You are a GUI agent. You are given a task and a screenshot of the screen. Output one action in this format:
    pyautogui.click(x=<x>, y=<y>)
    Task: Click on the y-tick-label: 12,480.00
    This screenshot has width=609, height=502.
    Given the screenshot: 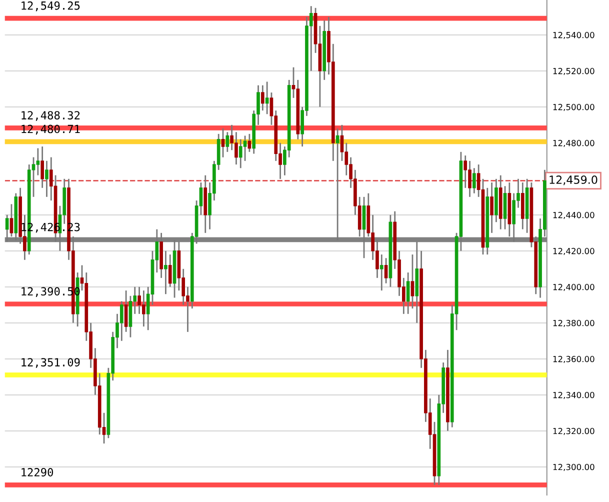 What is the action you would take?
    pyautogui.click(x=573, y=144)
    